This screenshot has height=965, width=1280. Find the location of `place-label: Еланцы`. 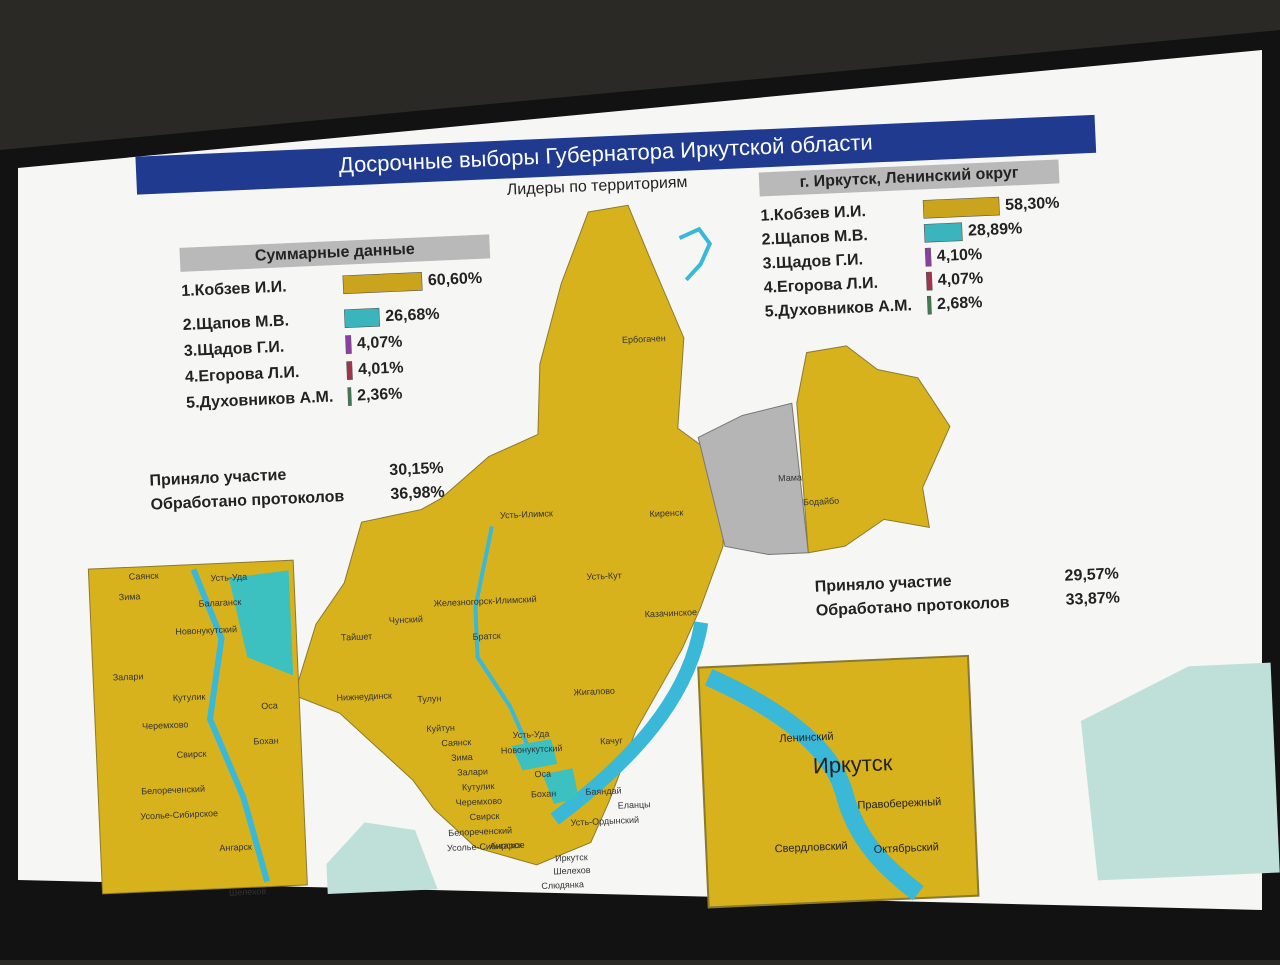

place-label: Еланцы is located at coordinates (634, 804).